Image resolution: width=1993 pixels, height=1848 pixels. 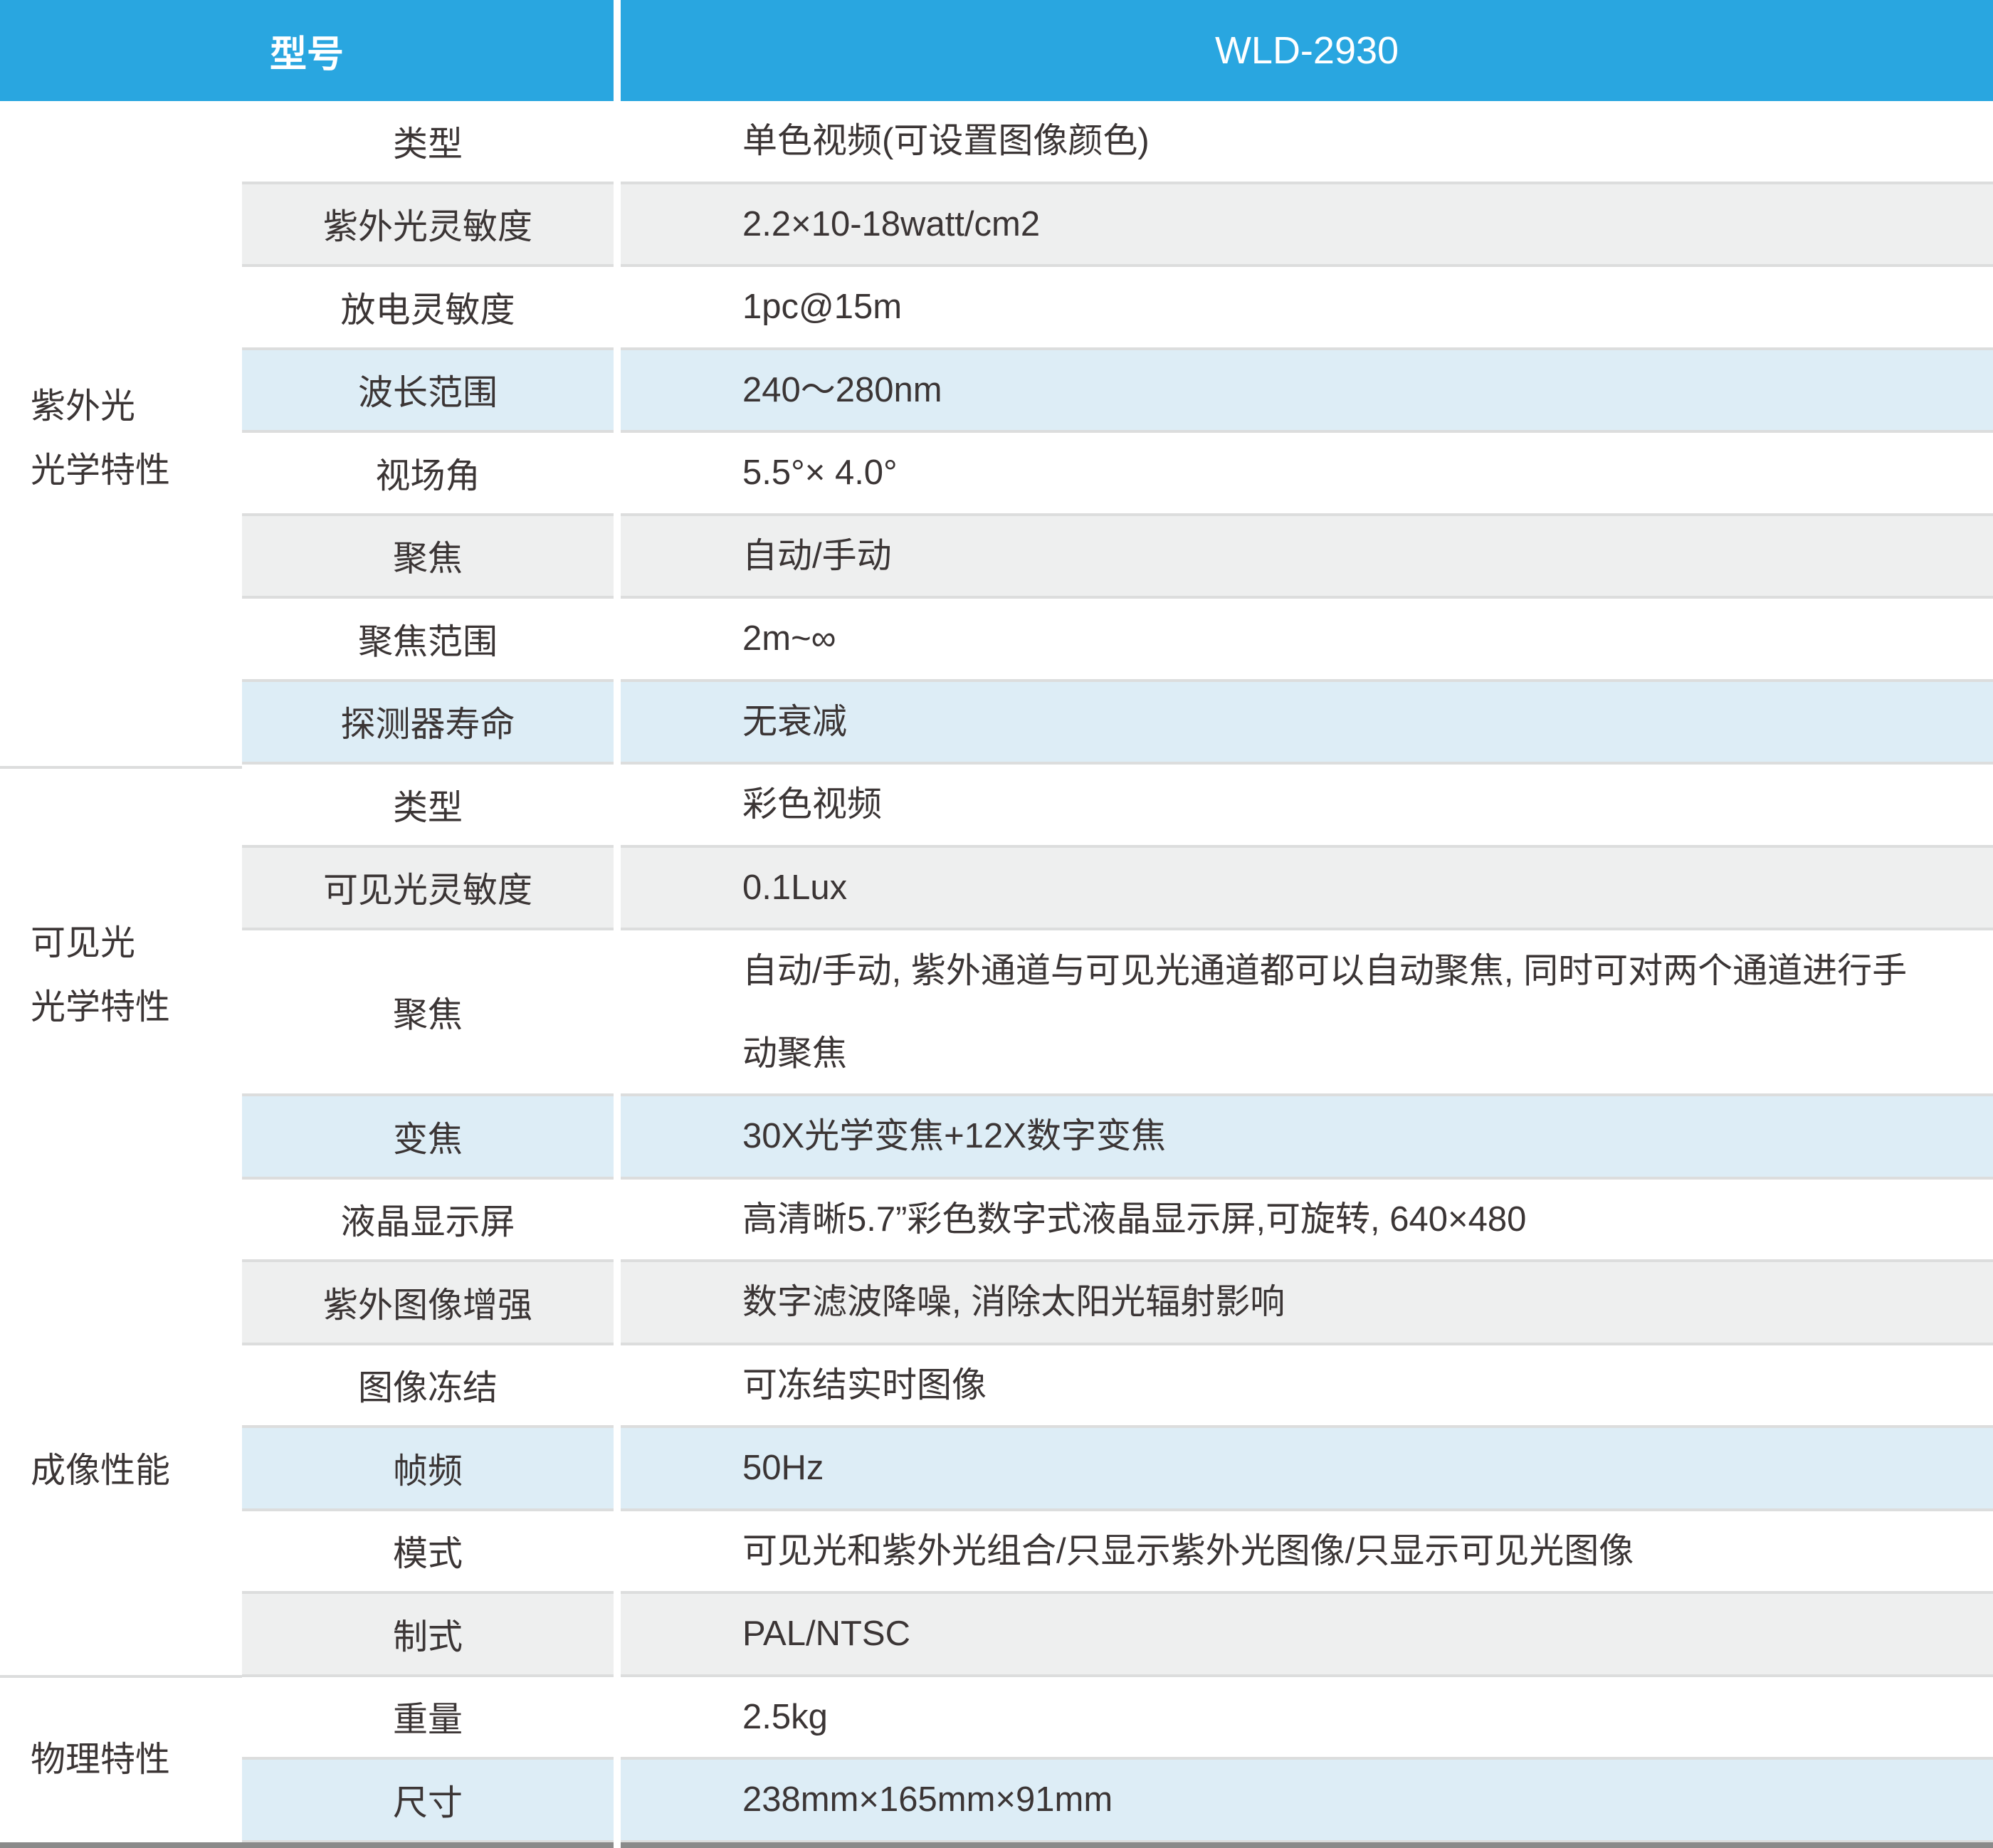 I want to click on spec-value: PAL/NTSC, so click(x=1307, y=1635).